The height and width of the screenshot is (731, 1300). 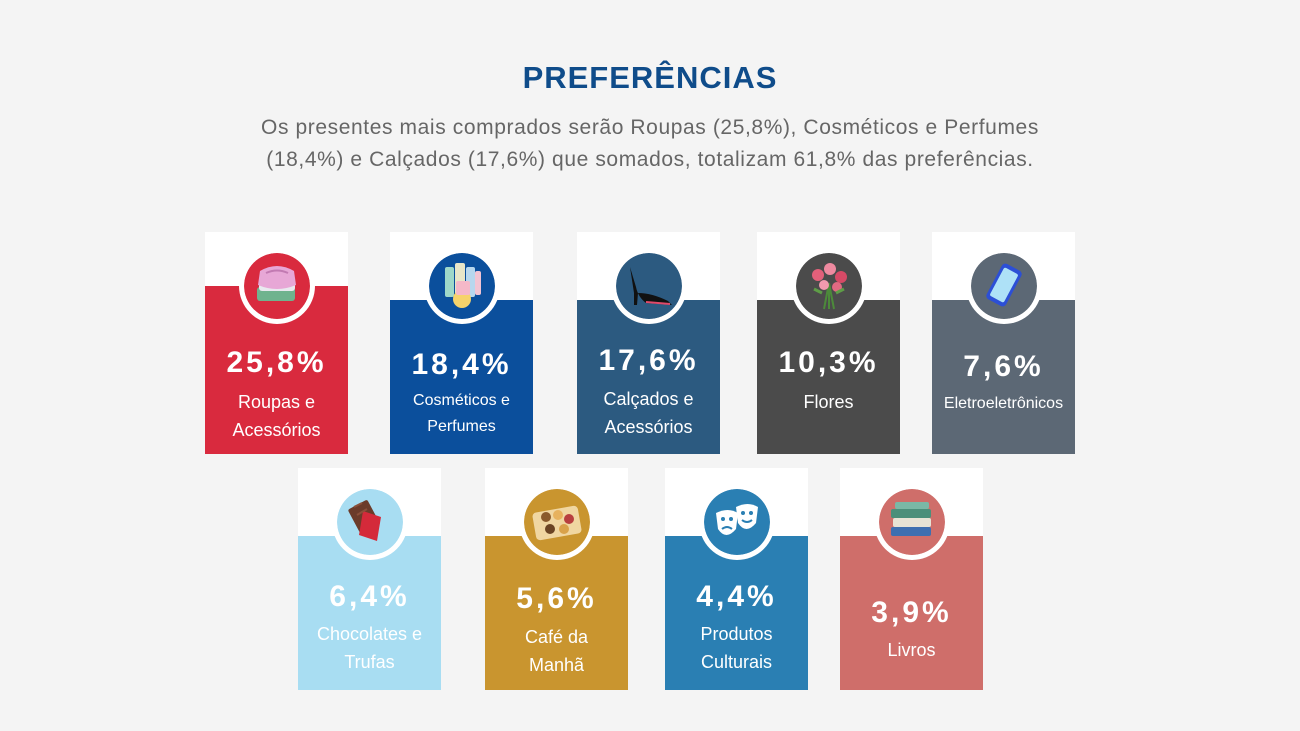 I want to click on card-label-line-2: Culturais, so click(x=736, y=662).